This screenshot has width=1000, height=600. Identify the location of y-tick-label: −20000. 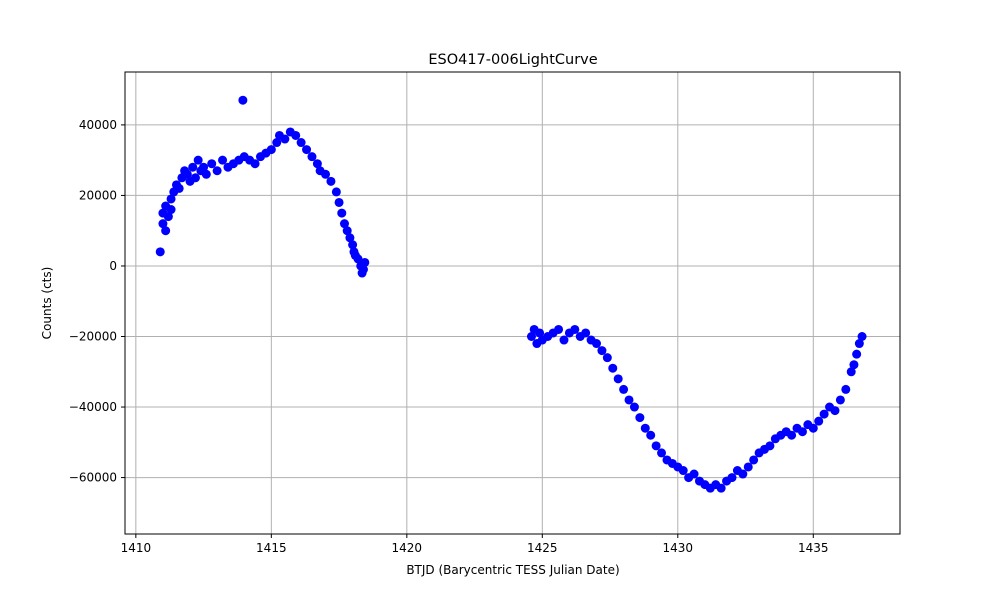
(93, 337).